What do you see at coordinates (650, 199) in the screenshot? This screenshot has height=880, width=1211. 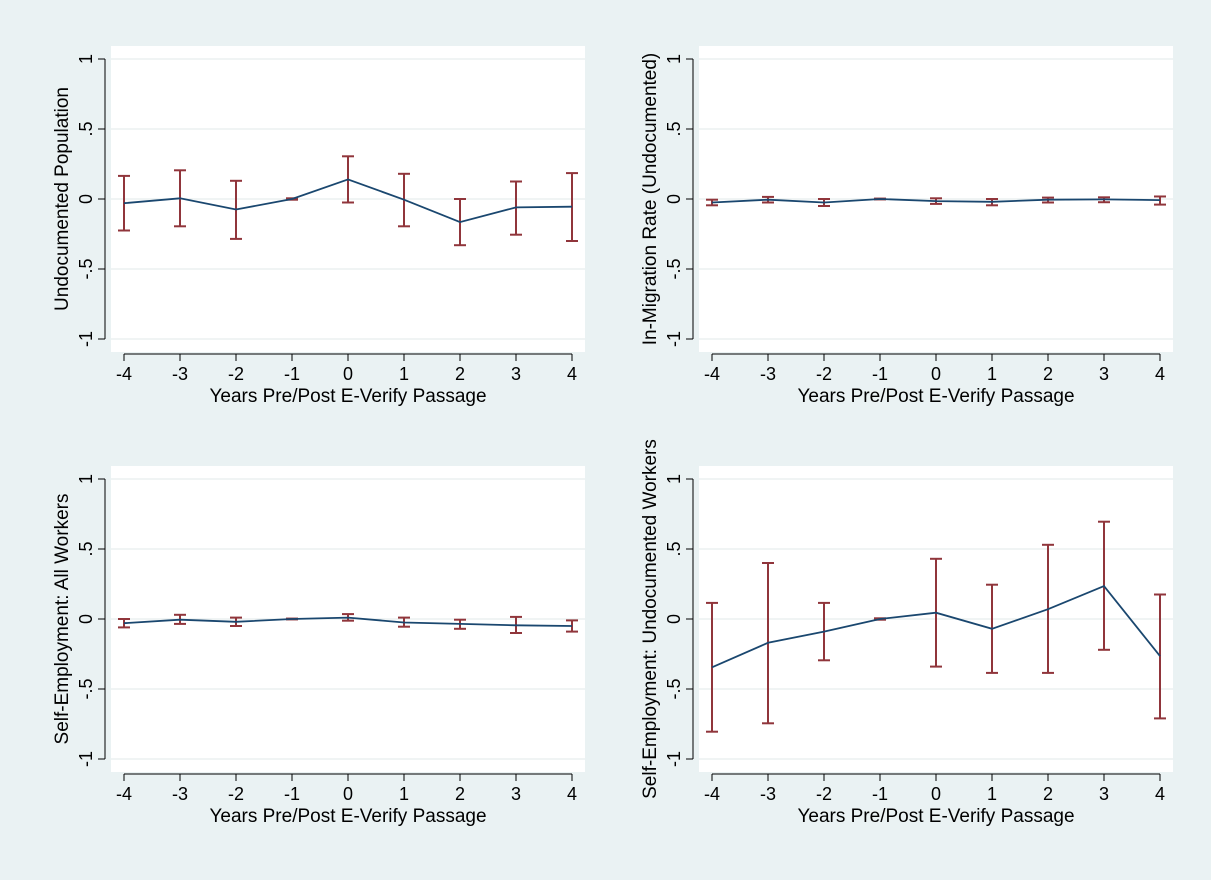 I see `y-axis-label: In-Migration Rate (Undocumented)` at bounding box center [650, 199].